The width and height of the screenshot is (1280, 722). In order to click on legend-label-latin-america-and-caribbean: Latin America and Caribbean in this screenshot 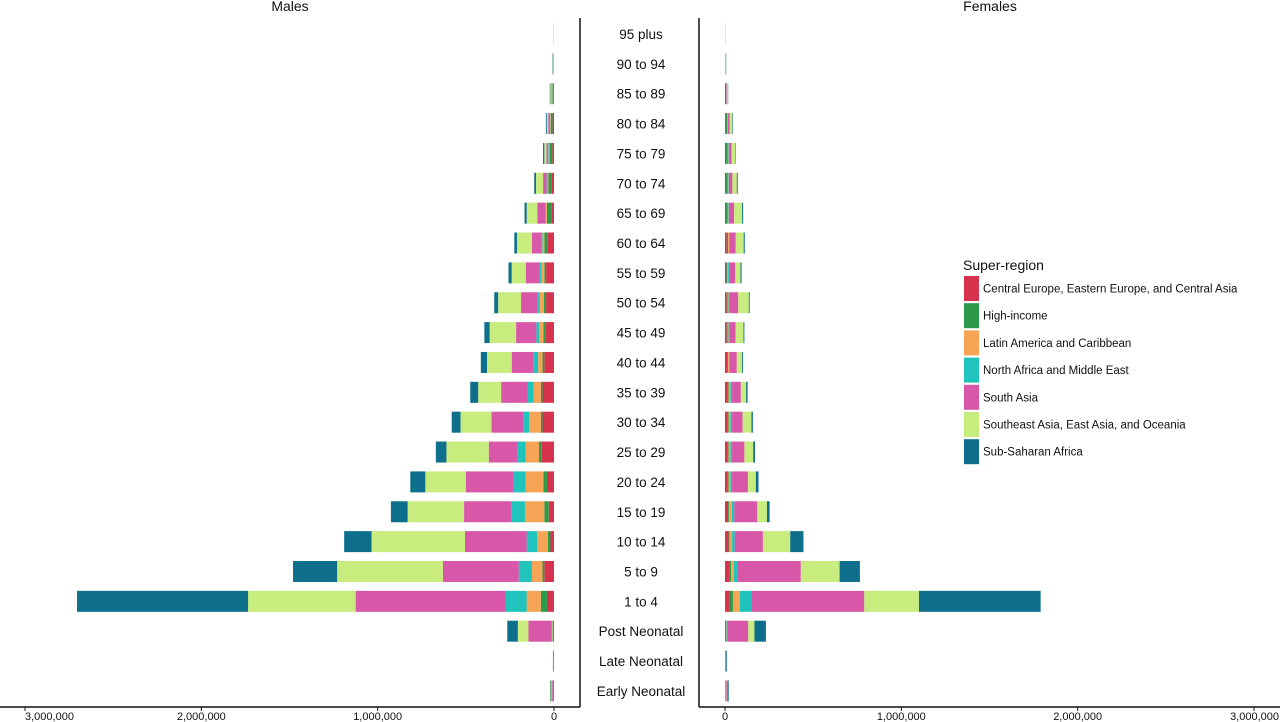, I will do `click(1057, 344)`.